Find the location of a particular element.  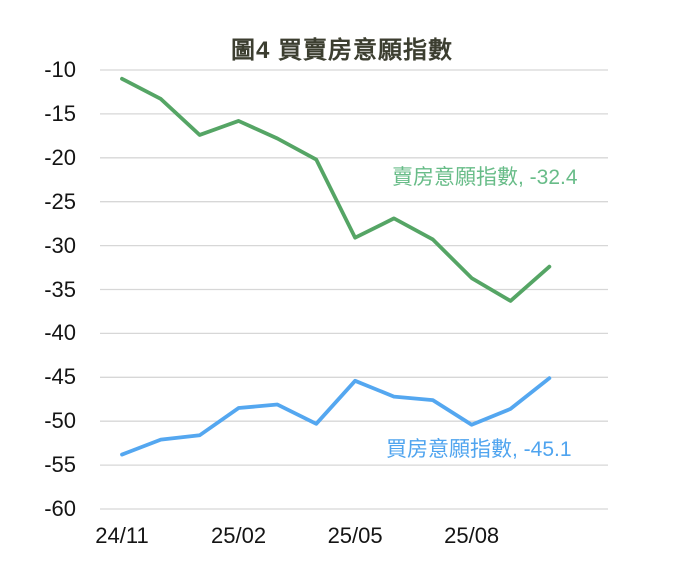

buy-index-line is located at coordinates (336, 416).